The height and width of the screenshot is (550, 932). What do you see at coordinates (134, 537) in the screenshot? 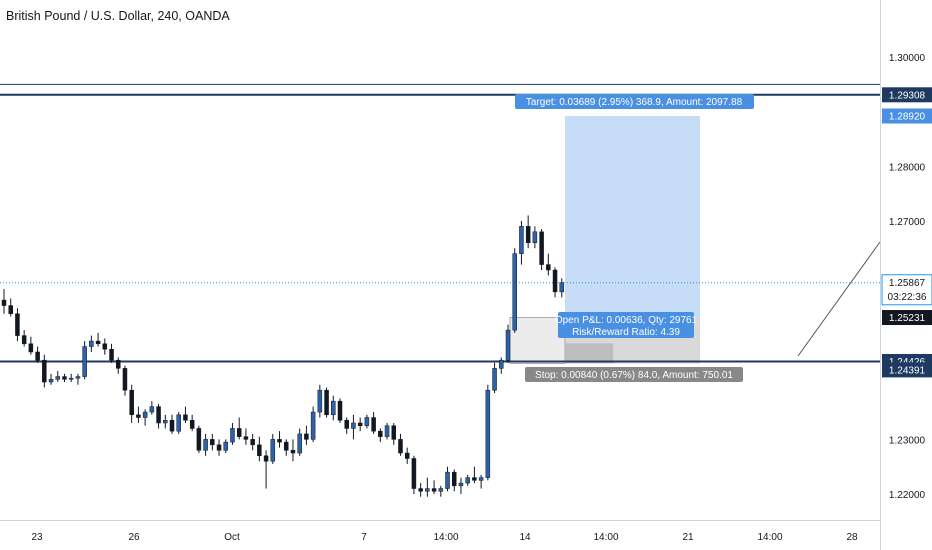
I see `x-tick-label: 26` at bounding box center [134, 537].